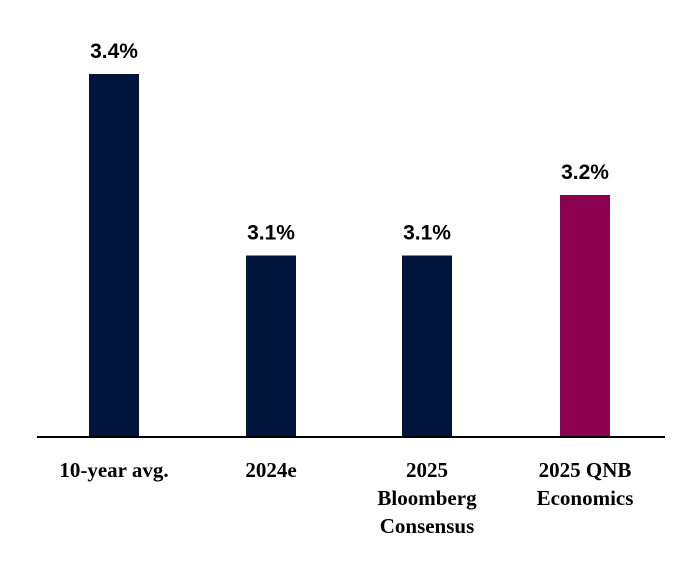 The width and height of the screenshot is (700, 570). What do you see at coordinates (585, 470) in the screenshot?
I see `category-label-3-line-0: 2025 QNB` at bounding box center [585, 470].